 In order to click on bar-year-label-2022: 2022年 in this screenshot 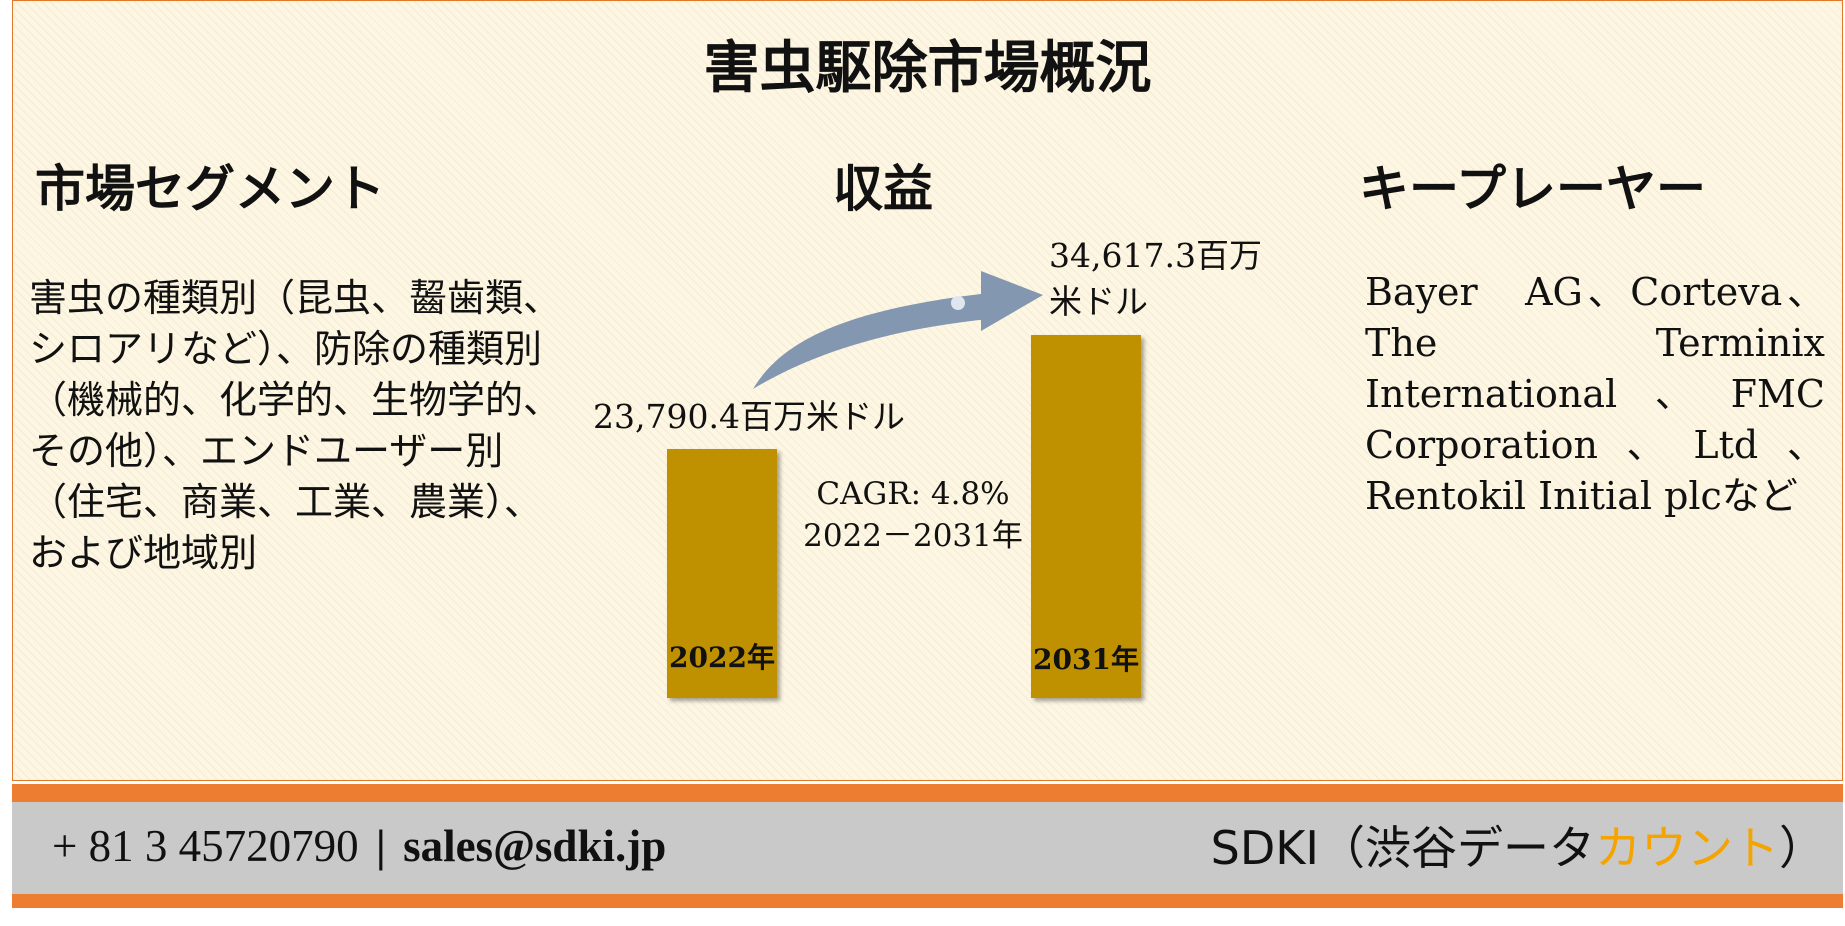, I will do `click(722, 657)`.